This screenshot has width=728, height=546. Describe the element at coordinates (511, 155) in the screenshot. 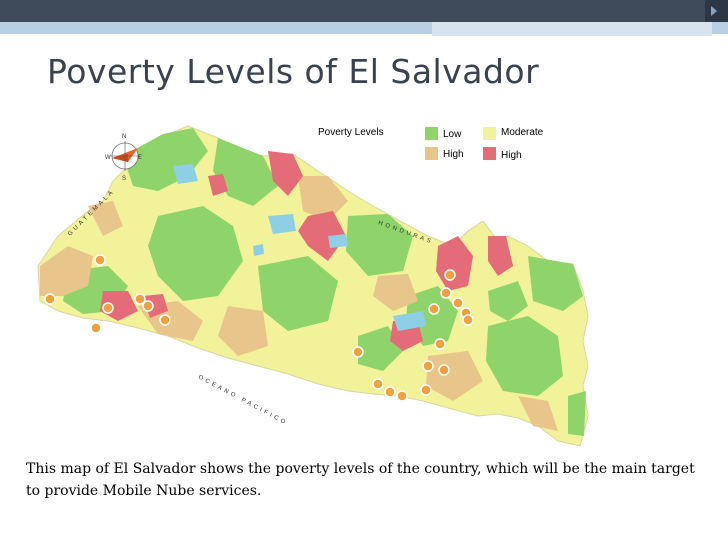

I see `legend-label-very-high: High` at that location.